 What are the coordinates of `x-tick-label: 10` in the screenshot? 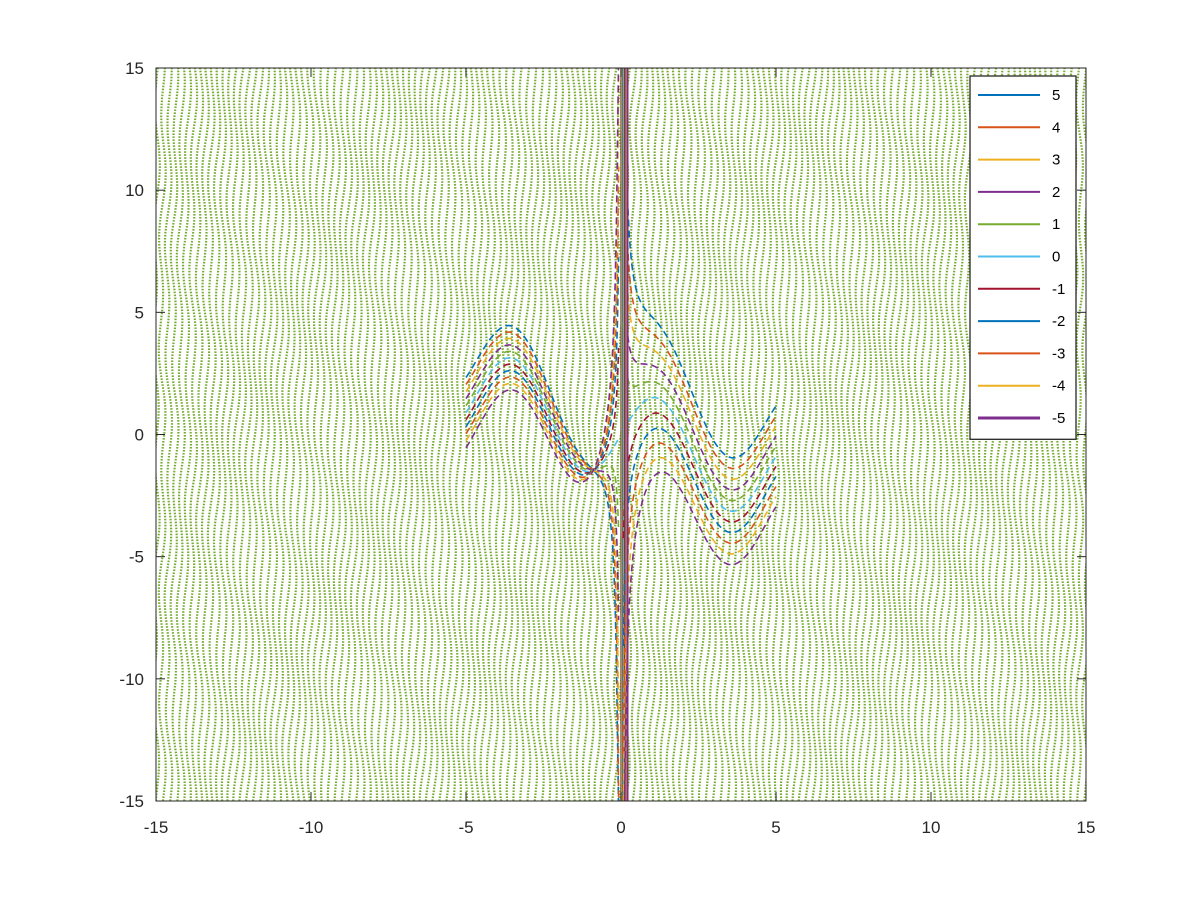 It's located at (931, 827).